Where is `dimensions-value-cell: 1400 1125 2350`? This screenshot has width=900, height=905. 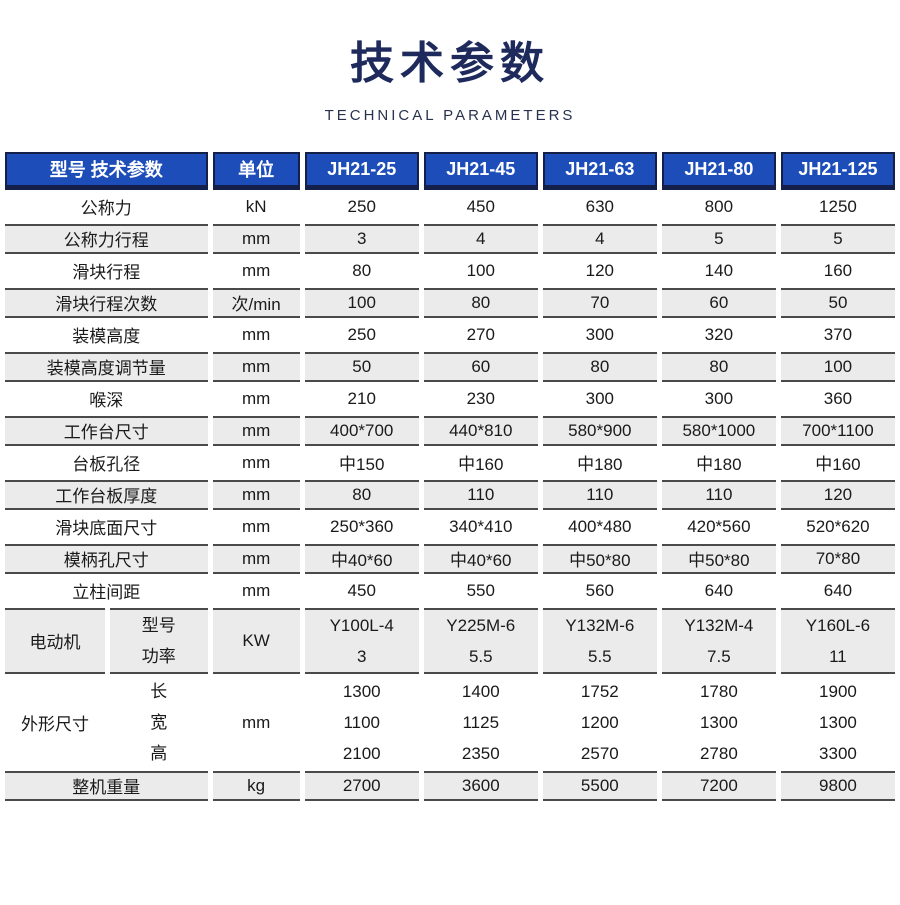
dimensions-value-cell: 1400 1125 2350 is located at coordinates (480, 722).